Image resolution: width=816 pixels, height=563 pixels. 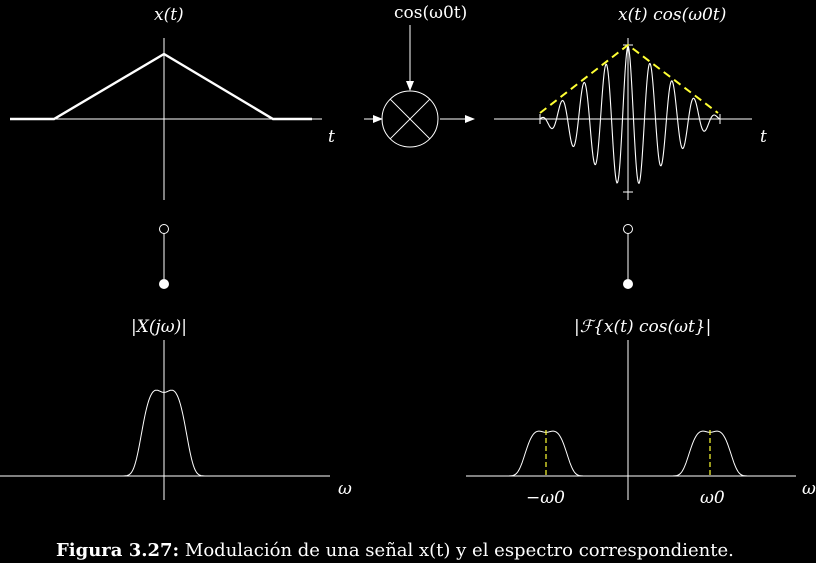 I want to click on baseband-spectrum, so click(x=164, y=433).